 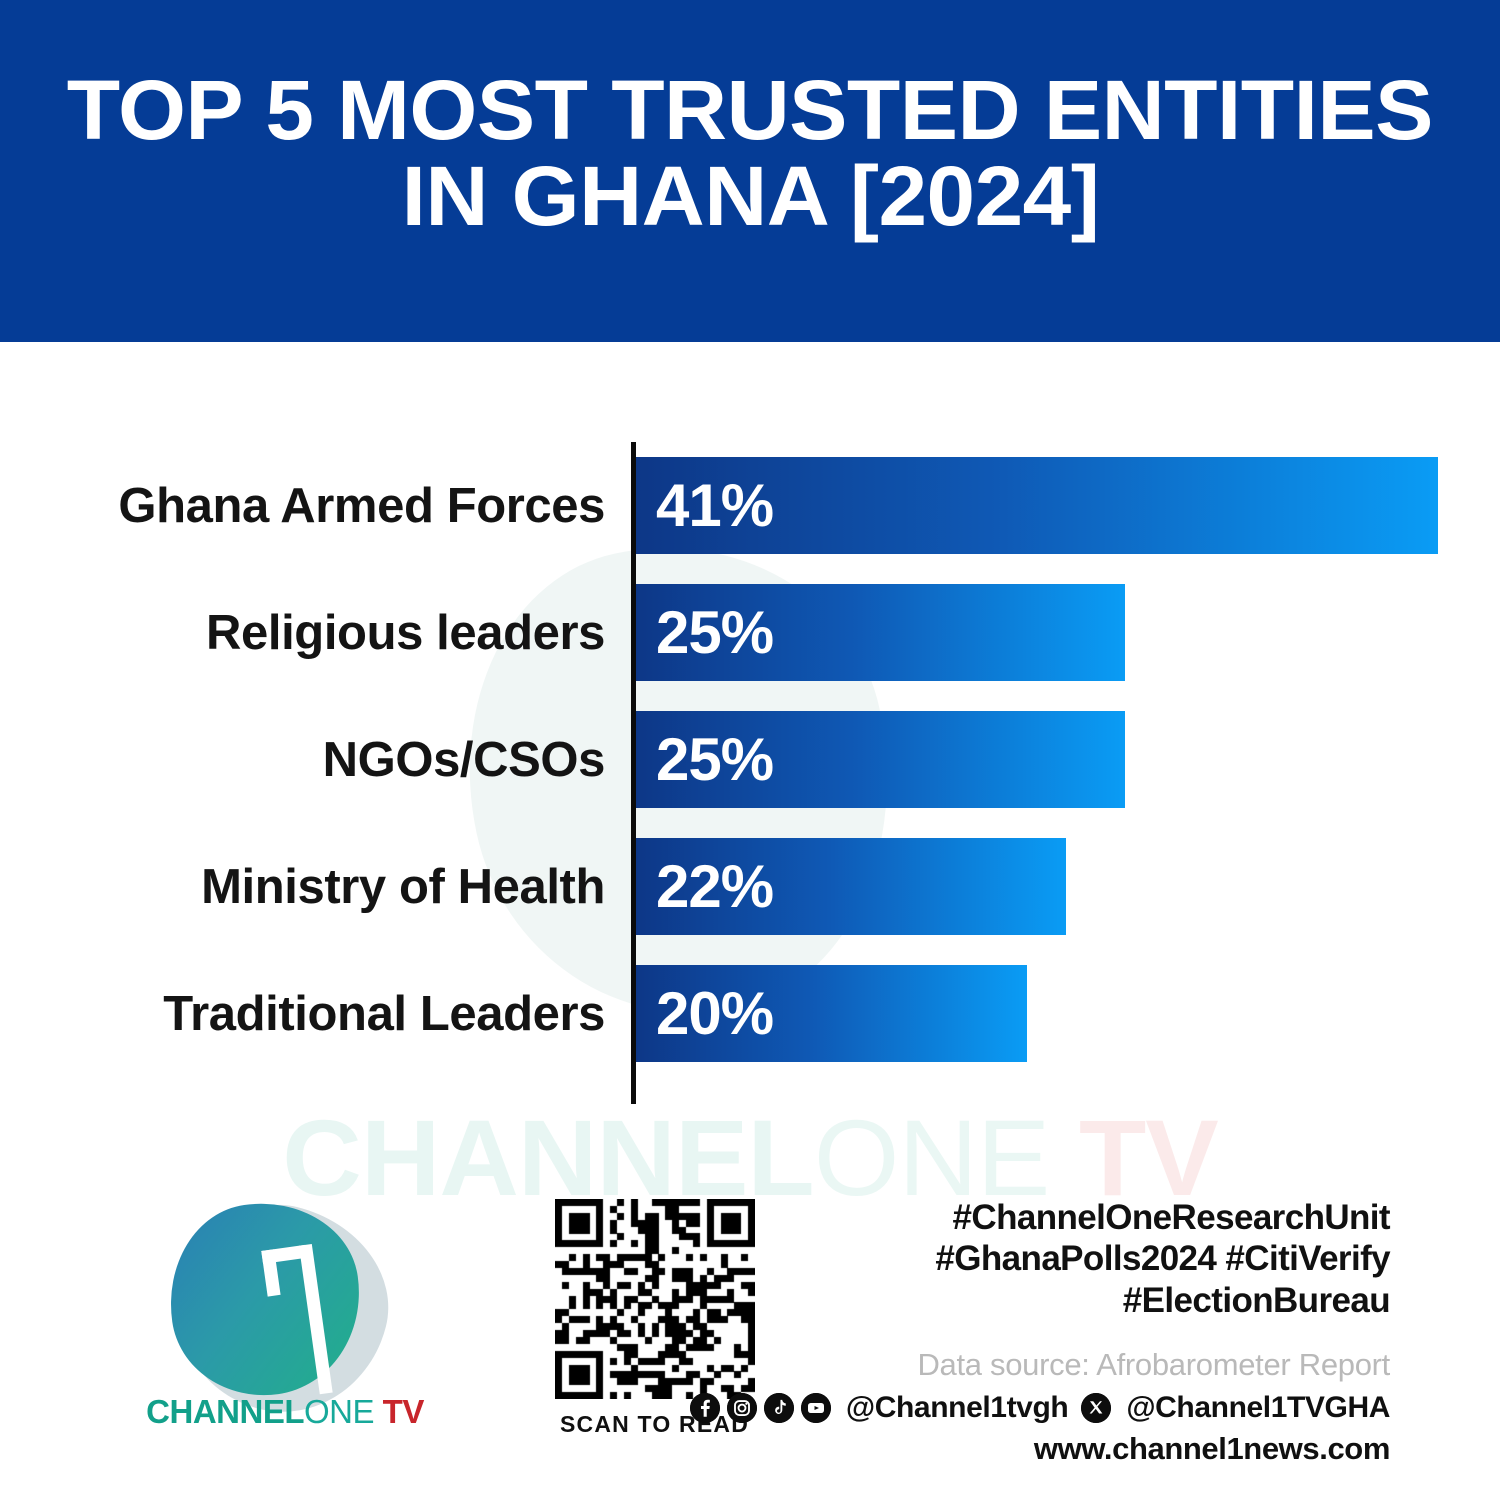 I want to click on bar-track: 41%, so click(x=1037, y=505).